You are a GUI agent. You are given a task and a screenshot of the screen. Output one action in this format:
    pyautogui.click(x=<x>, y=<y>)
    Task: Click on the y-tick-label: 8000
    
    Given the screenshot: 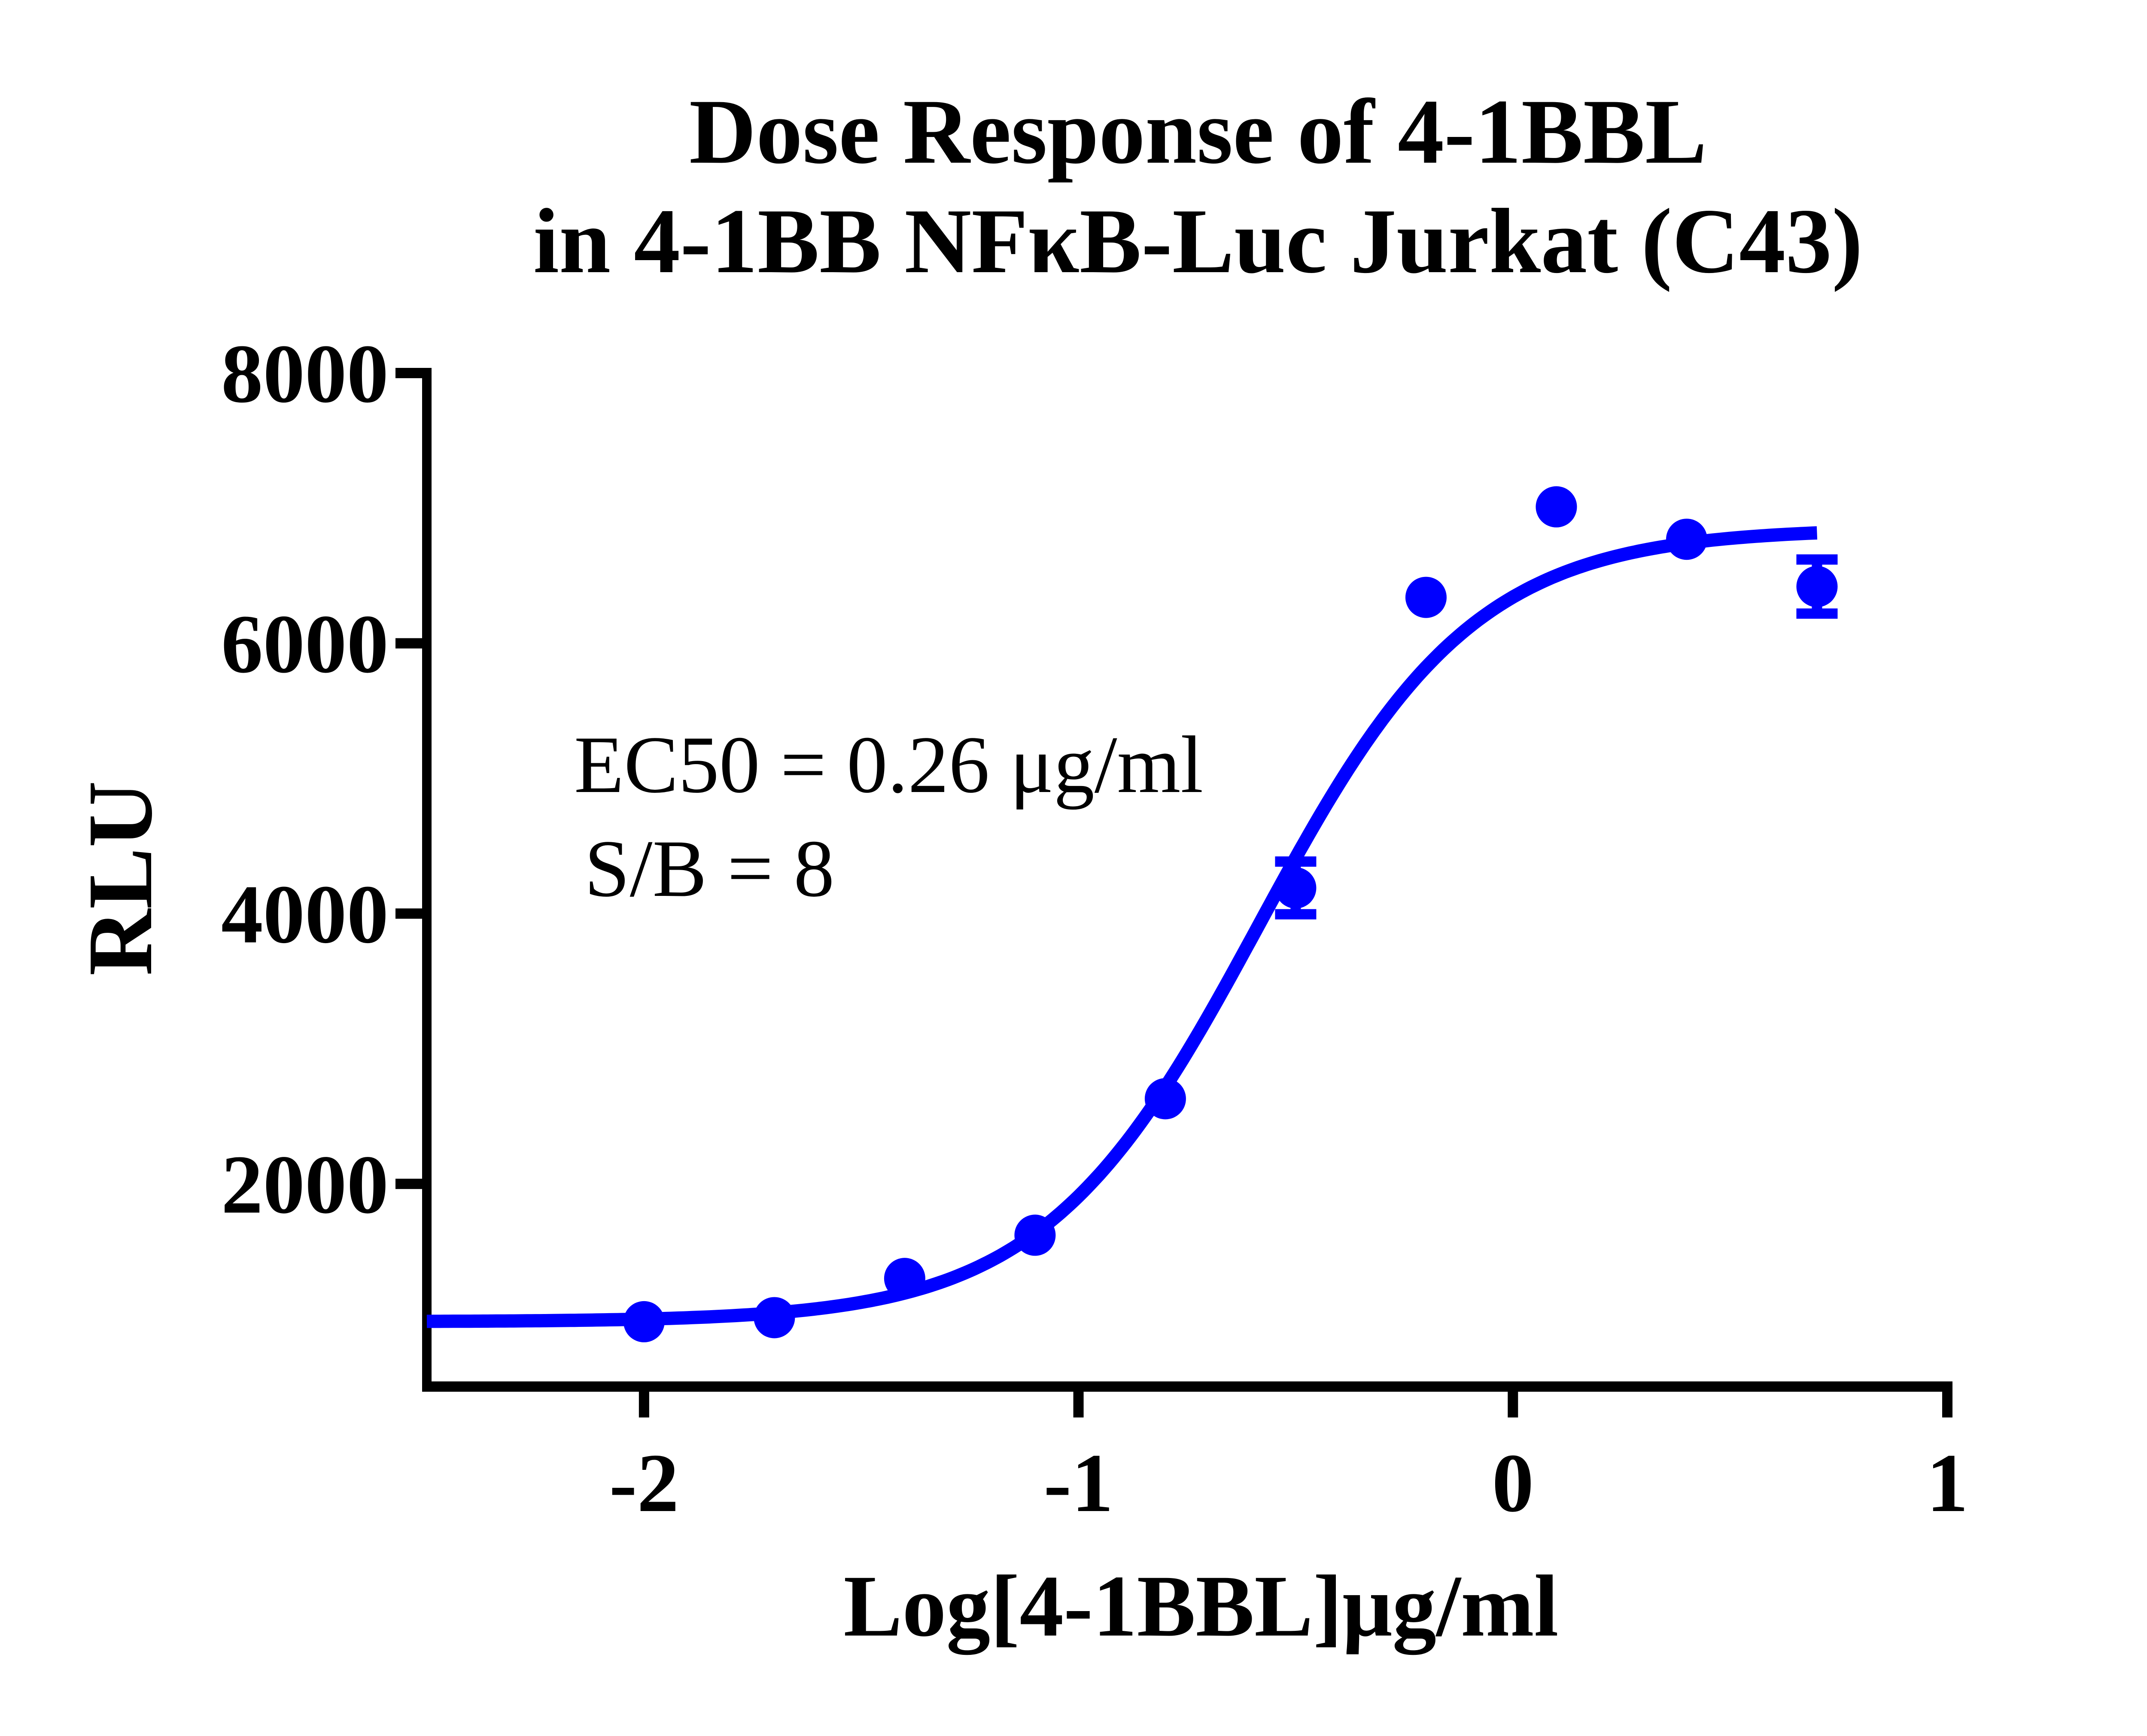 What is the action you would take?
    pyautogui.click(x=305, y=374)
    